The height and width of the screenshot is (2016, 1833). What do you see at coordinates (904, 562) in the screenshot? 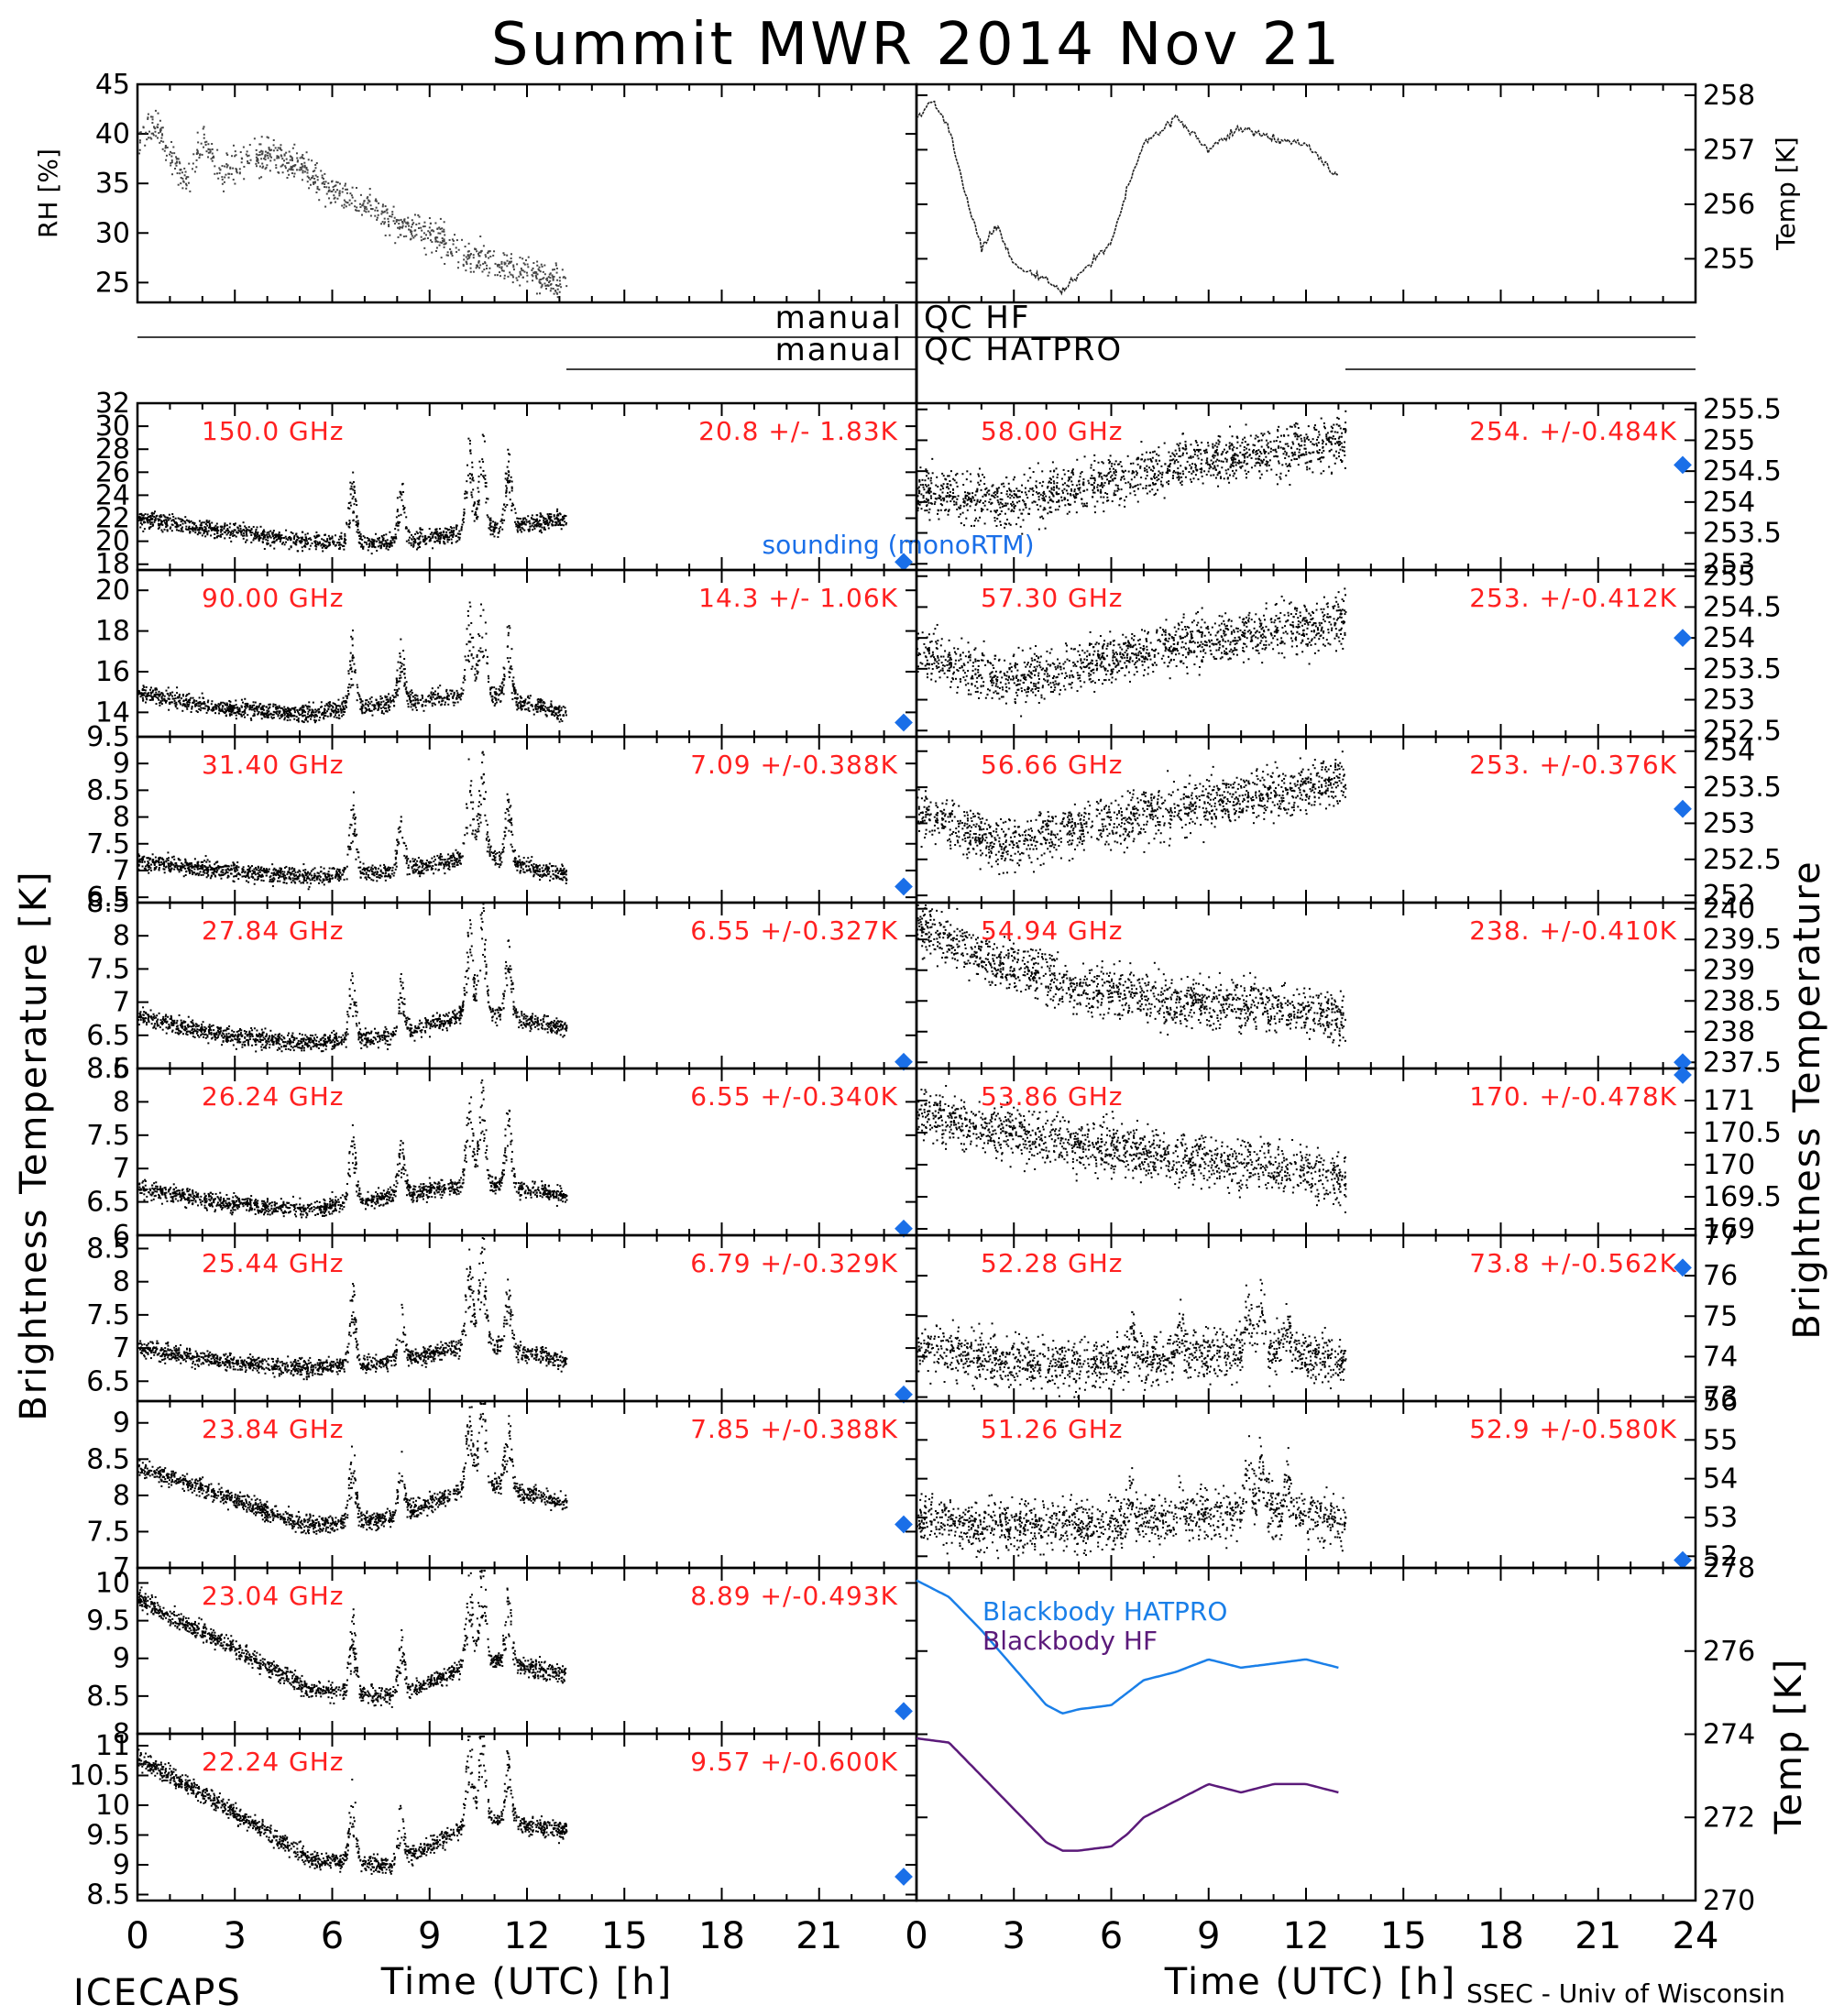
I see `panel-150-0-GHz-sounding-marker` at bounding box center [904, 562].